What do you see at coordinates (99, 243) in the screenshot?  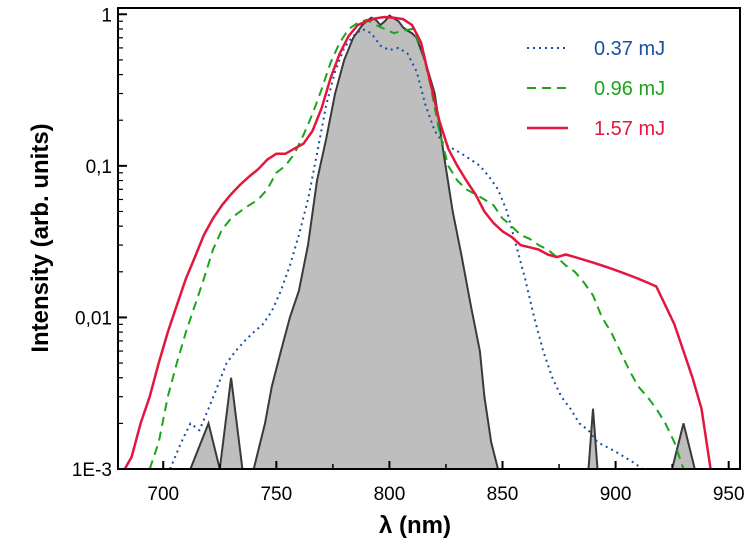 I see `y-axis: 1E-3 0,01 0,1 1` at bounding box center [99, 243].